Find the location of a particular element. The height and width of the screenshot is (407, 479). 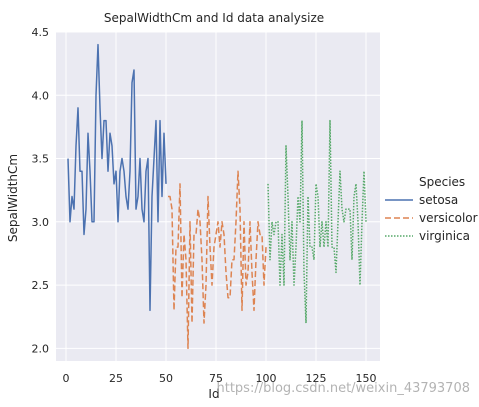

watermark-text: https://blog.csdn.net/weixin_43793708 is located at coordinates (343, 388).